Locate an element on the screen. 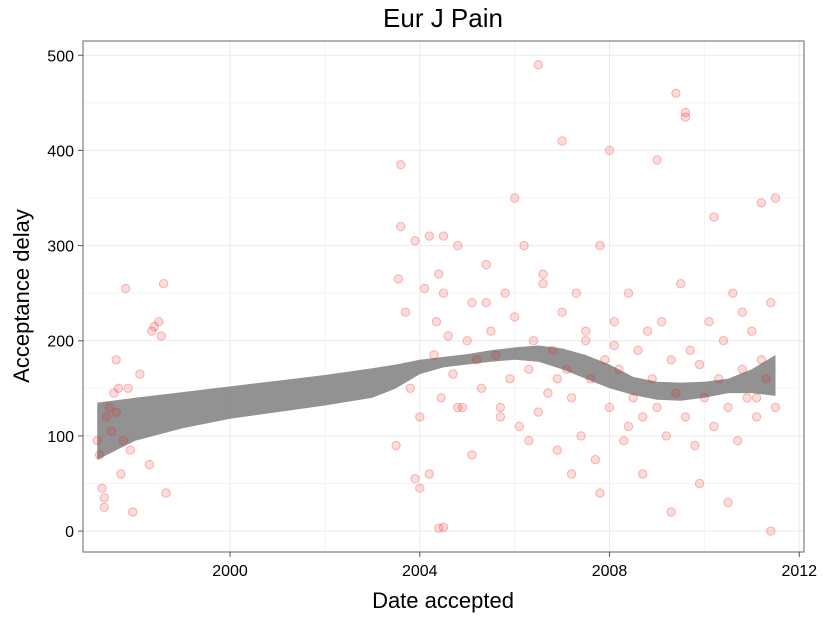 This screenshot has width=825, height=618. y-tick-label: 100 is located at coordinates (60, 437).